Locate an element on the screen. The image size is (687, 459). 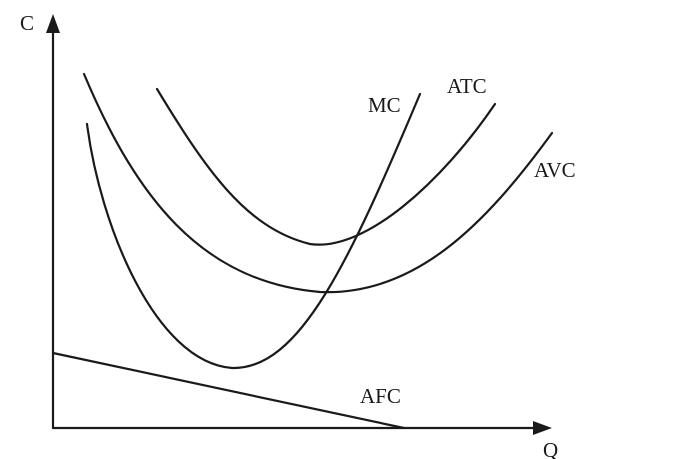
afc-curve is located at coordinates (228, 390).